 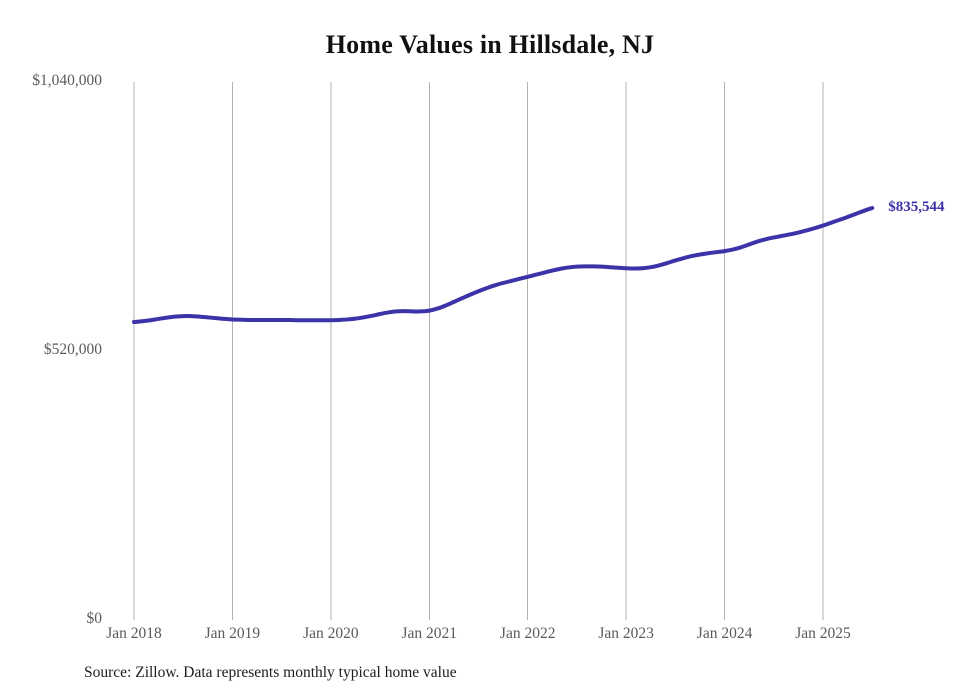 What do you see at coordinates (232, 633) in the screenshot?
I see `x-tick-label-1: Jan 2019` at bounding box center [232, 633].